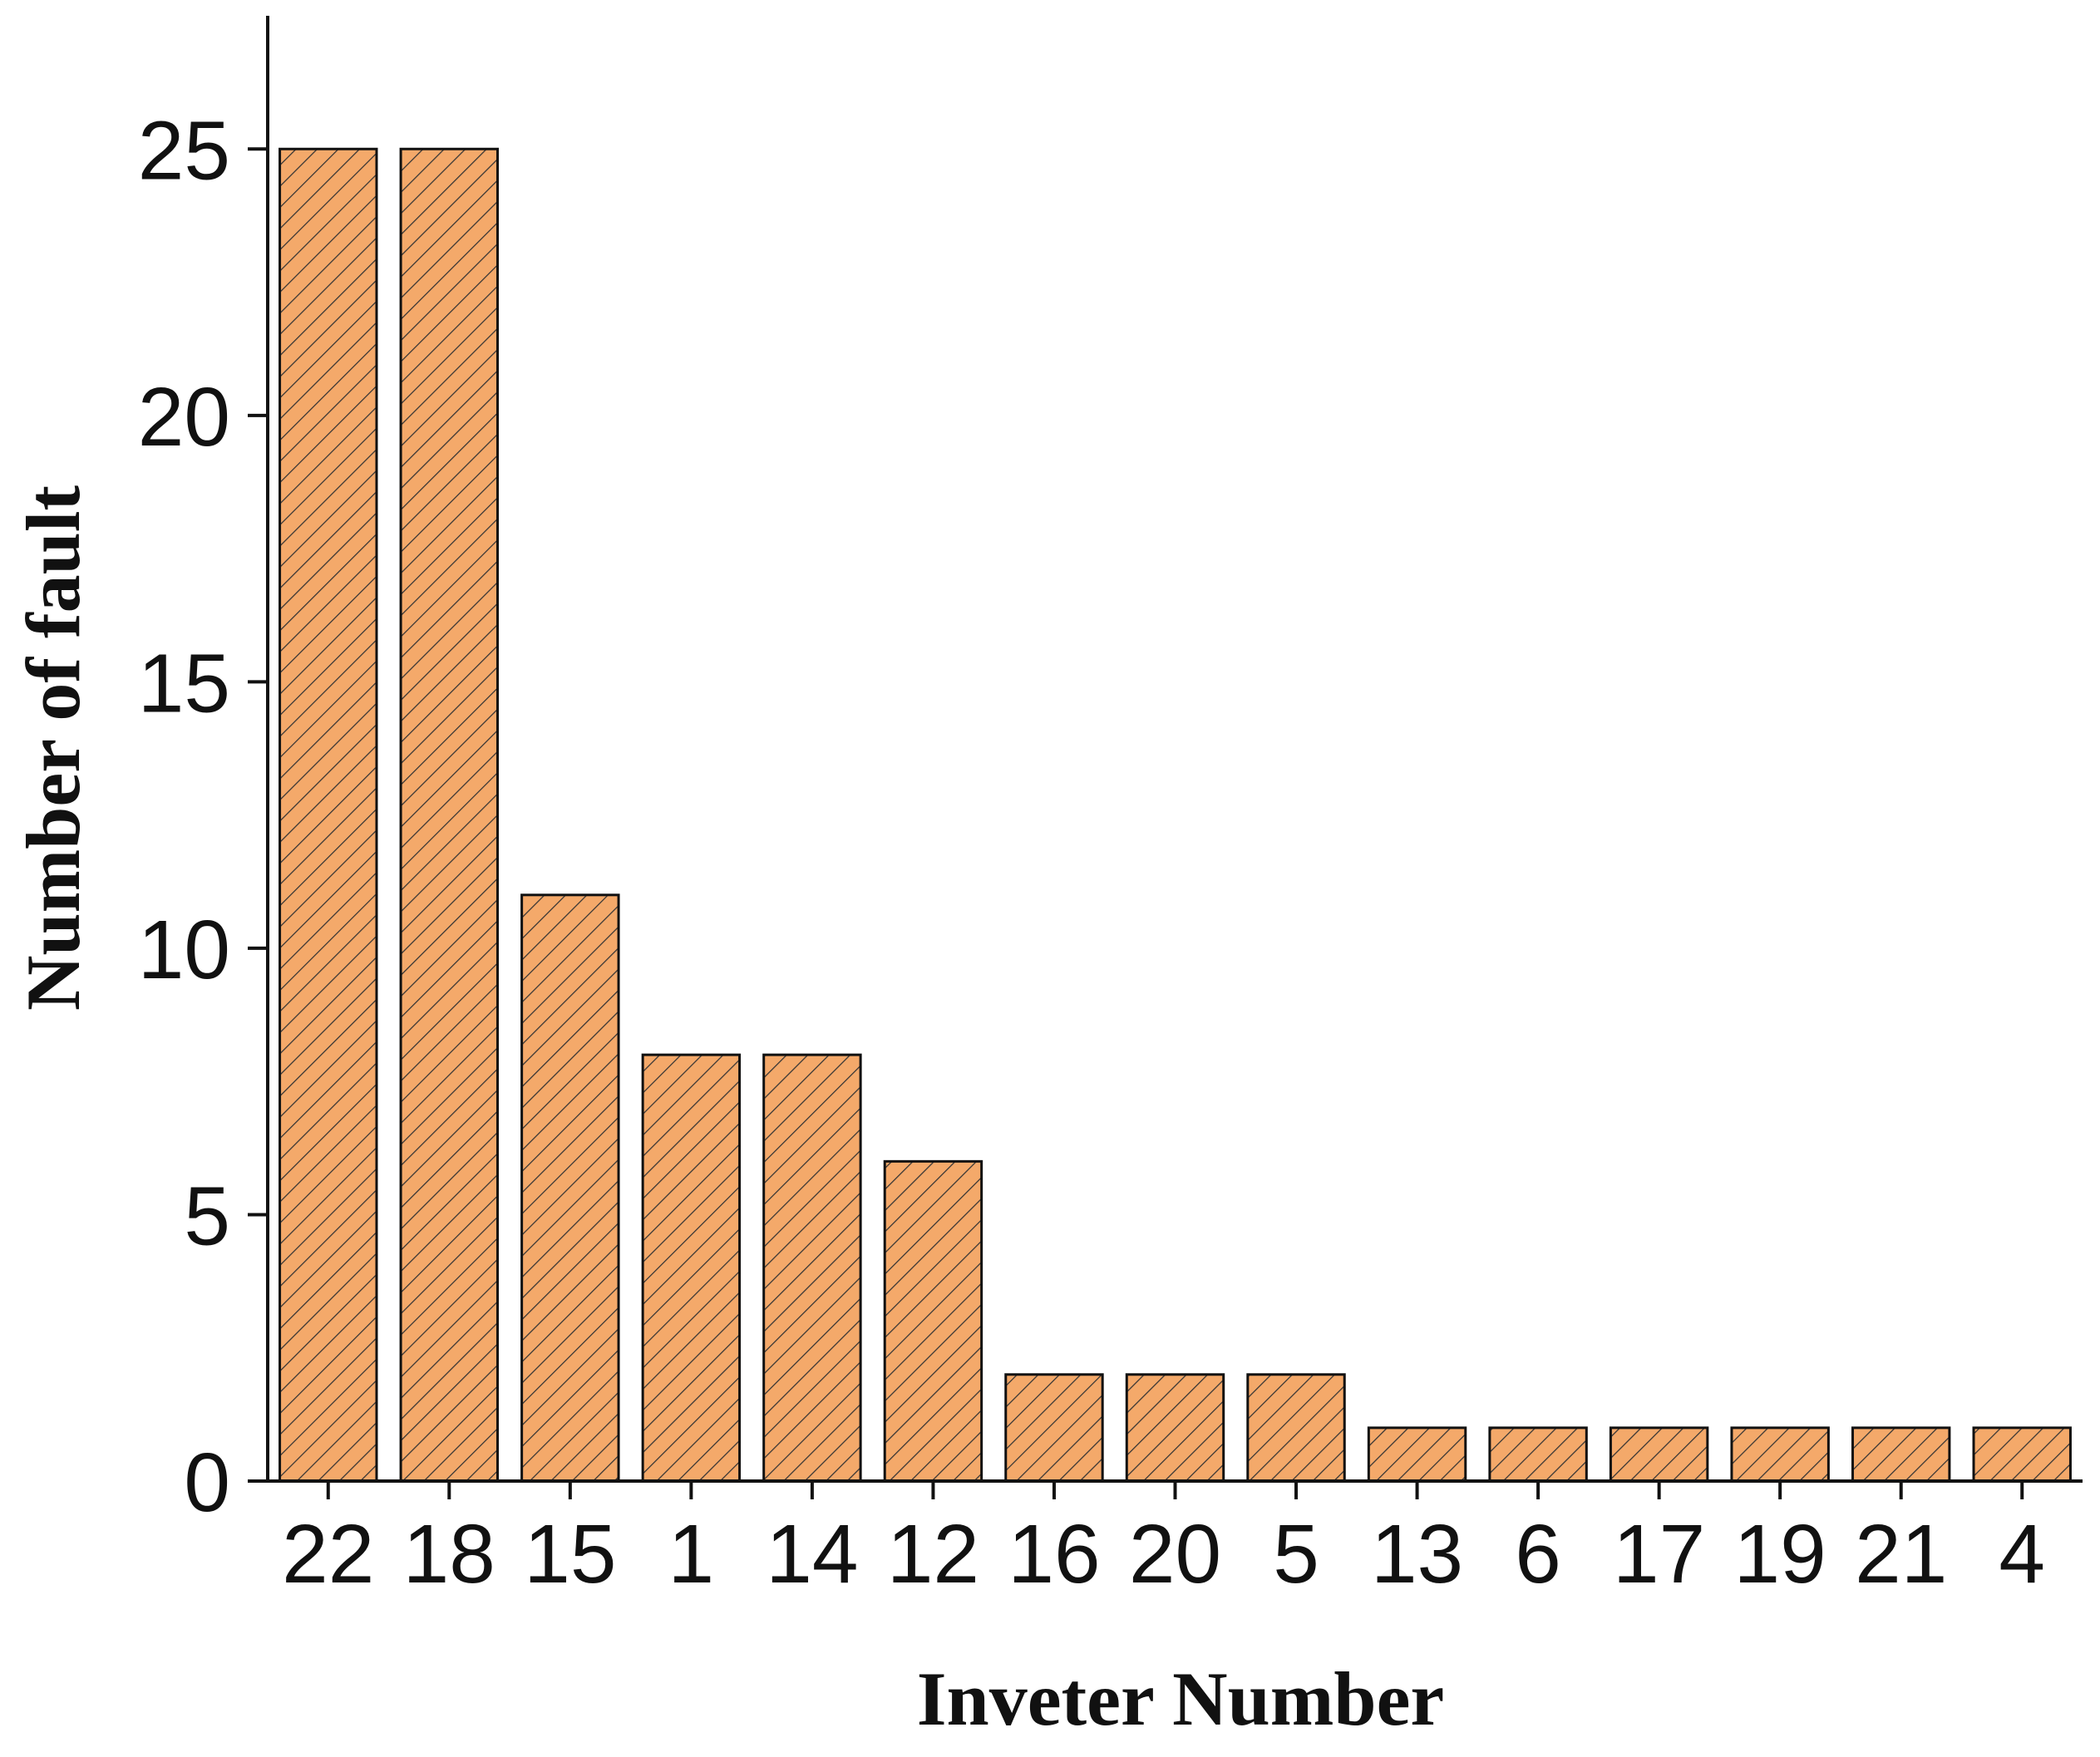  Describe the element at coordinates (184, 950) in the screenshot. I see `y-tick-label: 10` at that location.